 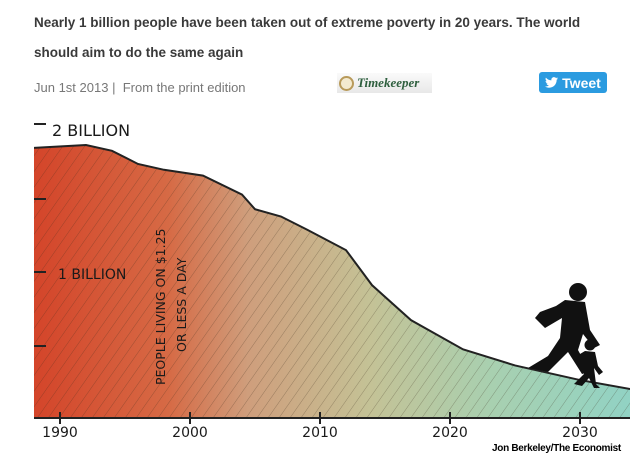 What do you see at coordinates (160, 307) in the screenshot?
I see `series-label-line1: PEOPLE LIVING ON $1.25` at bounding box center [160, 307].